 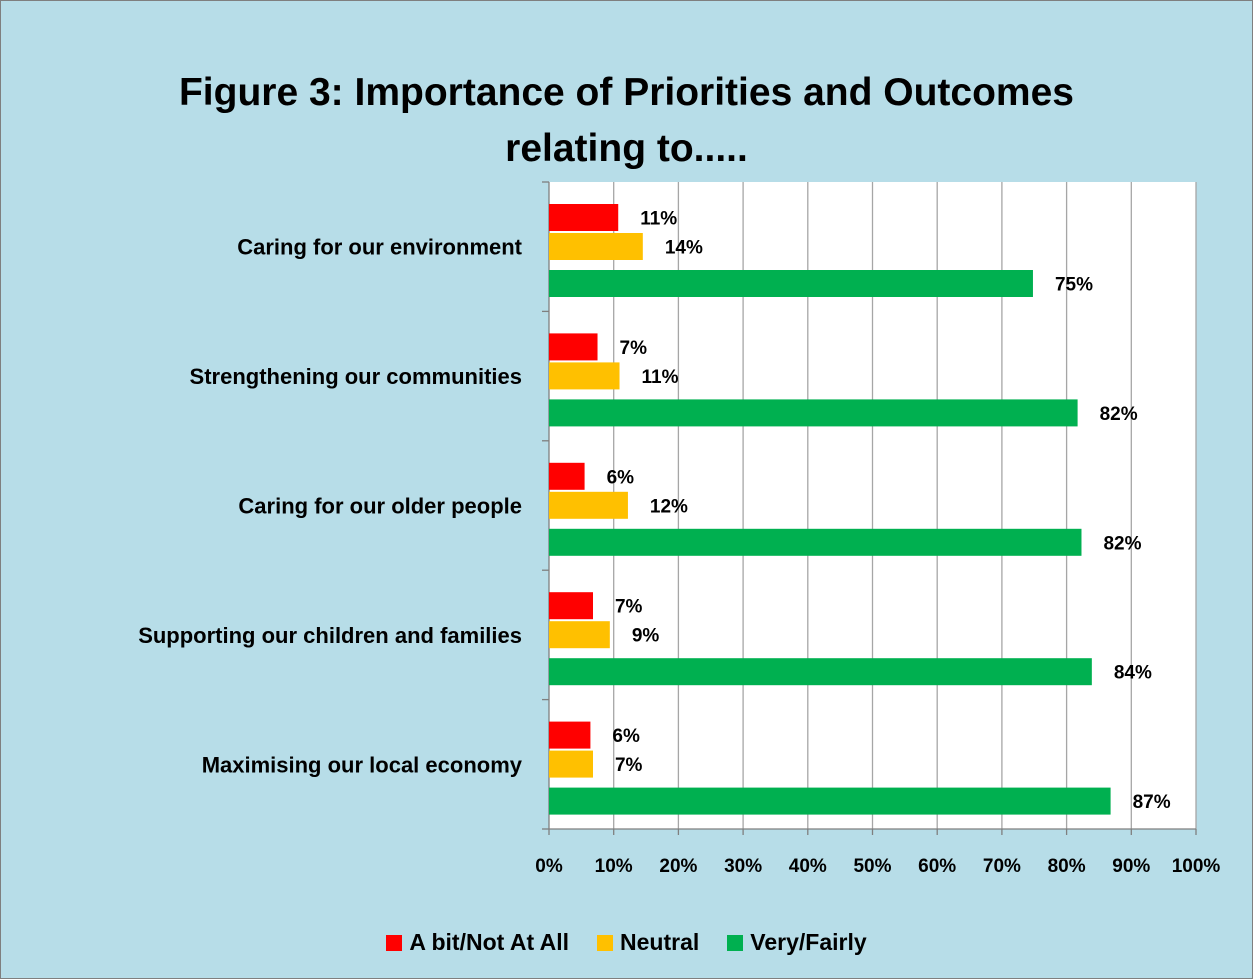 I want to click on data-label: 87%, so click(x=1152, y=802).